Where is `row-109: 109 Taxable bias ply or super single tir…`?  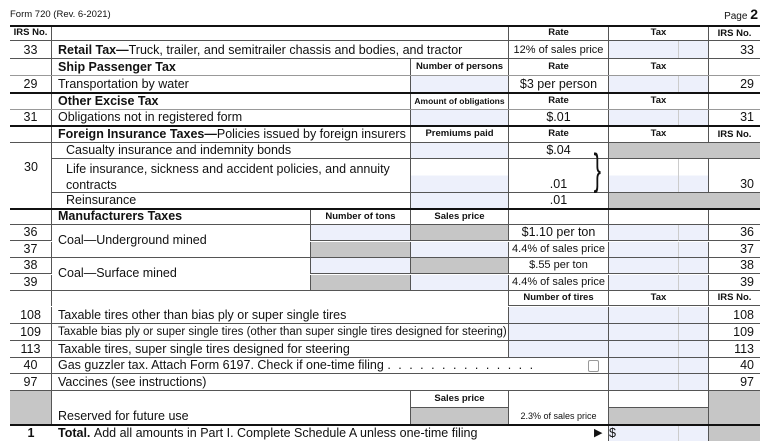 row-109: 109 Taxable bias ply or super single tir… is located at coordinates (385, 332).